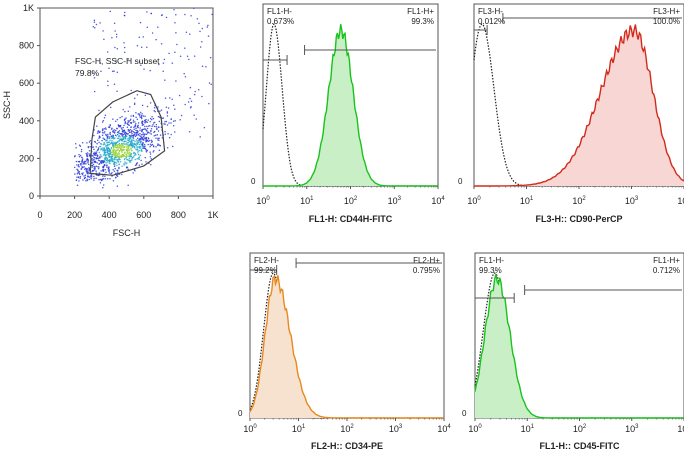  What do you see at coordinates (444, 429) in the screenshot?
I see `histogram-x-tick-label: 104` at bounding box center [444, 429].